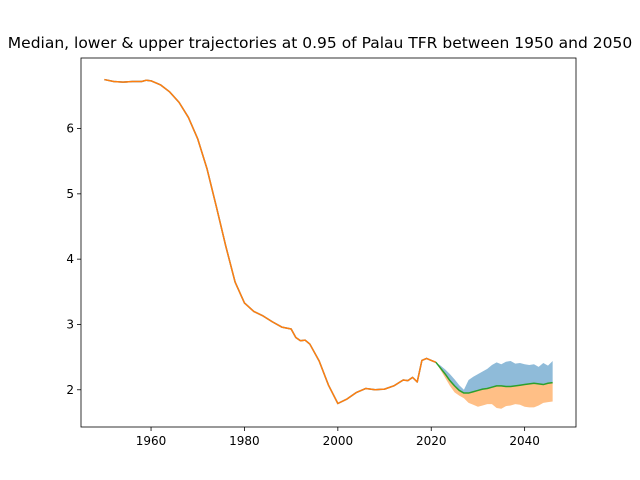 Image resolution: width=640 pixels, height=480 pixels. What do you see at coordinates (431, 441) in the screenshot?
I see `x-tick-label: 2020` at bounding box center [431, 441].